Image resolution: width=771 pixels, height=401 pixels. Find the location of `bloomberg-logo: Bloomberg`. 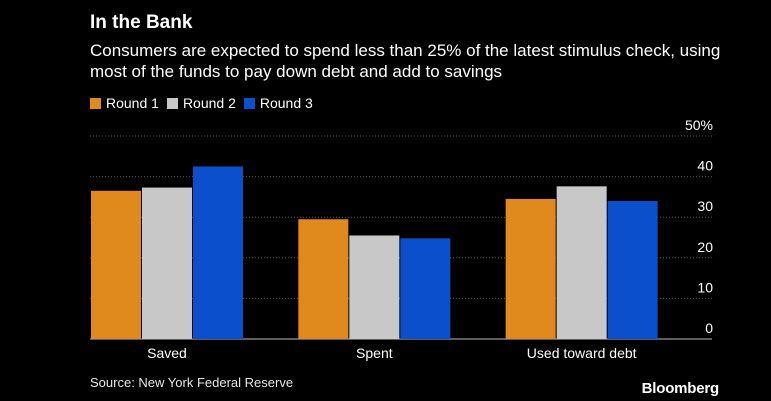

bloomberg-logo: Bloomberg is located at coordinates (680, 388).